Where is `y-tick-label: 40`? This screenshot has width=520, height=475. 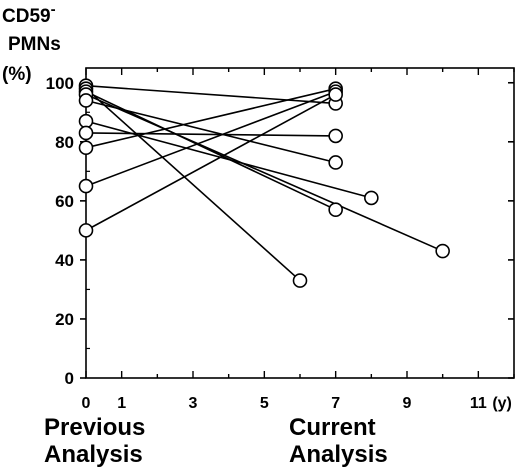 y-tick-label: 40 is located at coordinates (64, 260).